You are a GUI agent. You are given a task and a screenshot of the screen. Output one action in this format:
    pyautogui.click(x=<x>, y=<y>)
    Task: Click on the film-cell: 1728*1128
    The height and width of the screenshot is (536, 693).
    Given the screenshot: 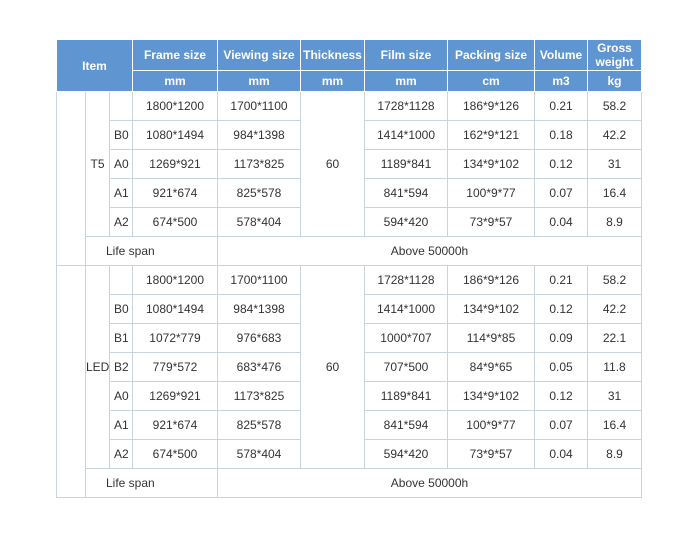 What is the action you would take?
    pyautogui.click(x=406, y=106)
    